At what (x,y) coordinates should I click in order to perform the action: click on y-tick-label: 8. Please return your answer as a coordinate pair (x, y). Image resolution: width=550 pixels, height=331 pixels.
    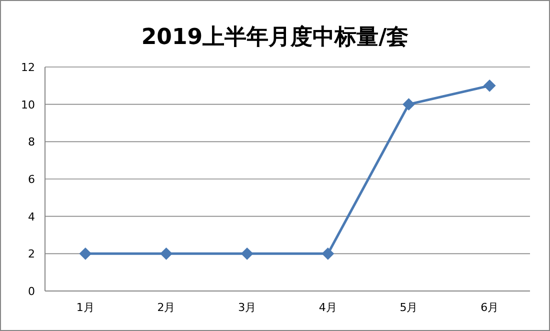
    Looking at the image, I should click on (31, 142).